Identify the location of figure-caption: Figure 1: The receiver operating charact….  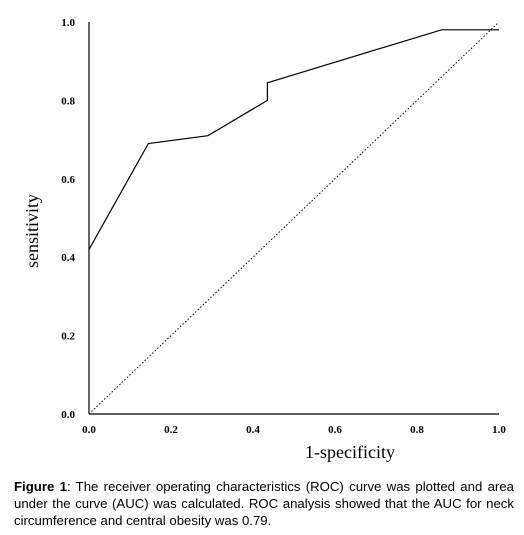
(264, 503).